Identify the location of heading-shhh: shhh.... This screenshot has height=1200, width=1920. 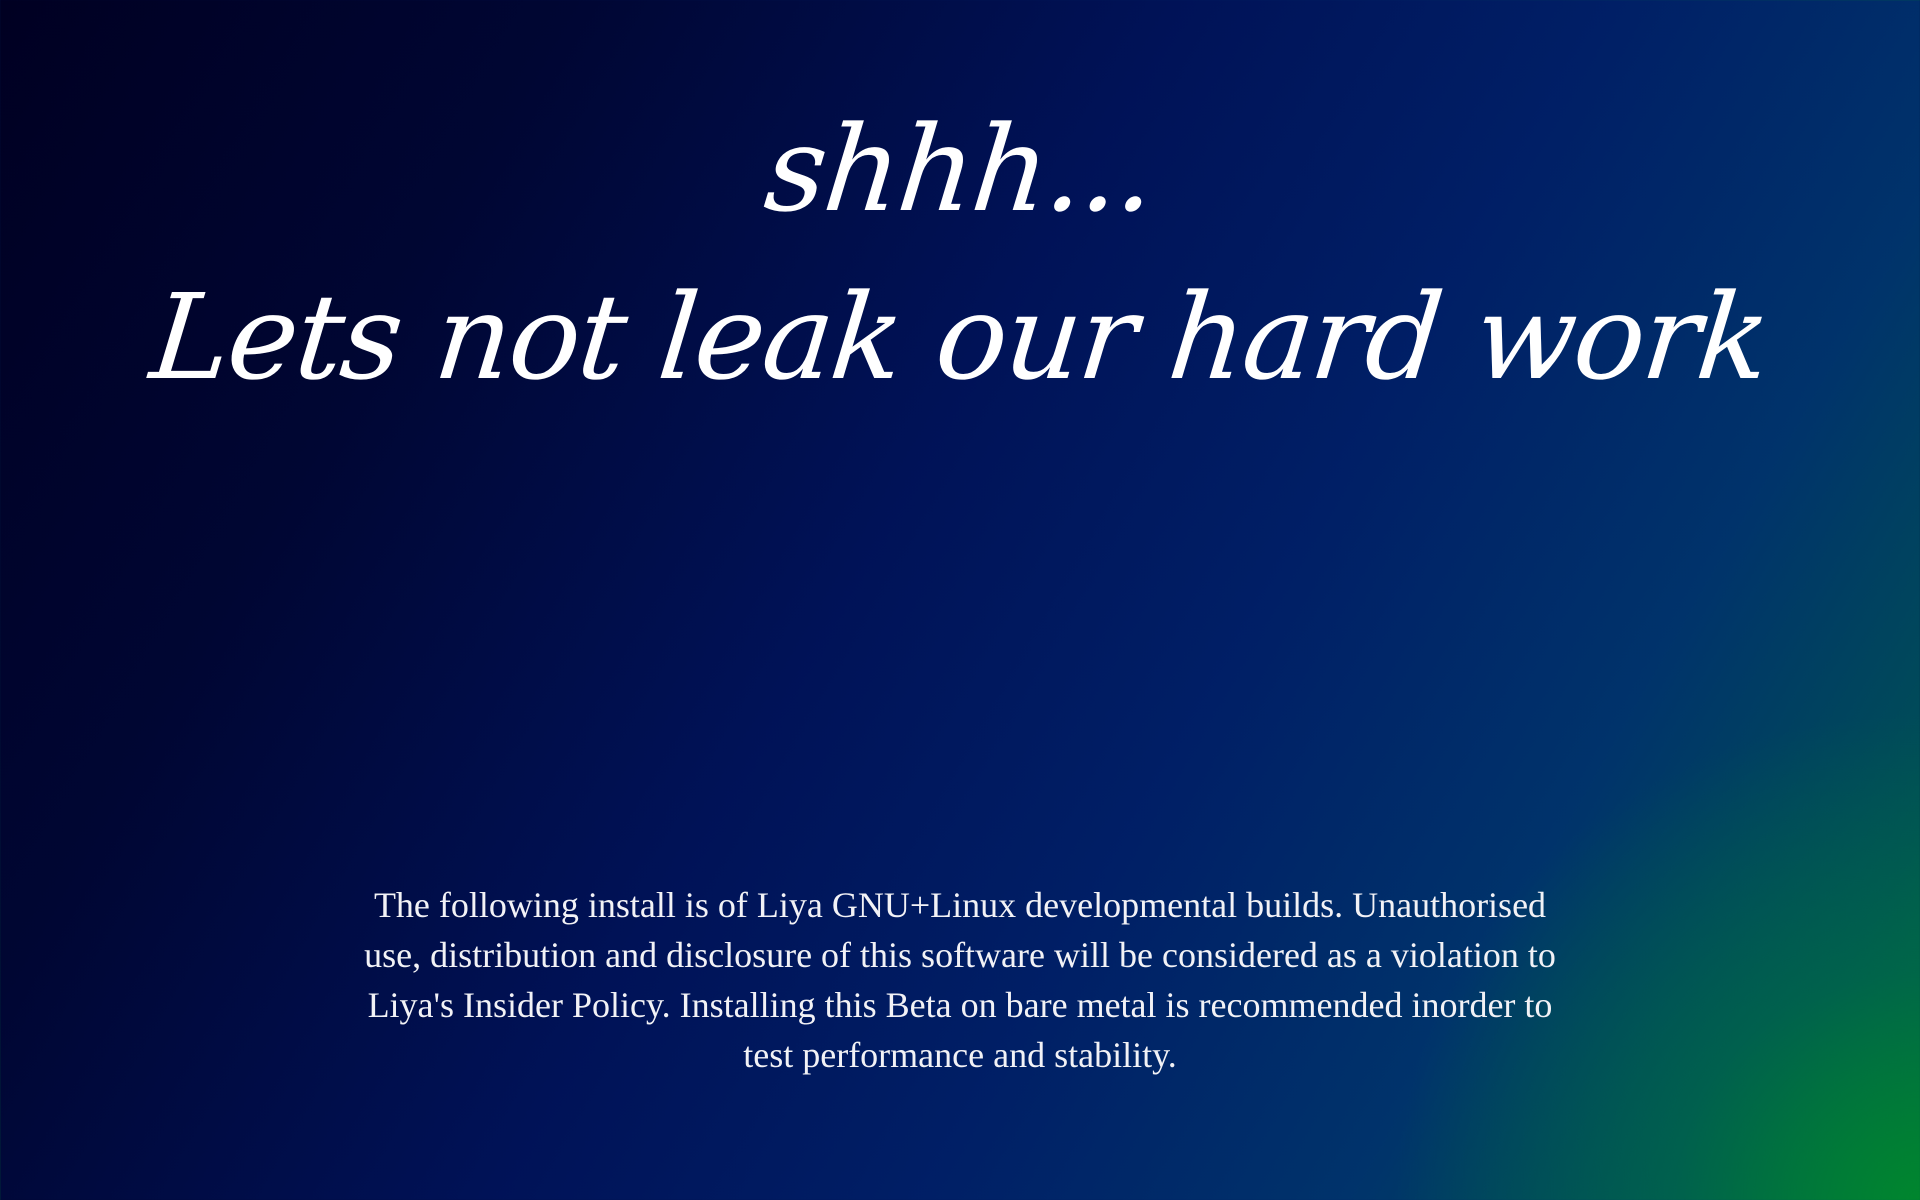
(960, 169).